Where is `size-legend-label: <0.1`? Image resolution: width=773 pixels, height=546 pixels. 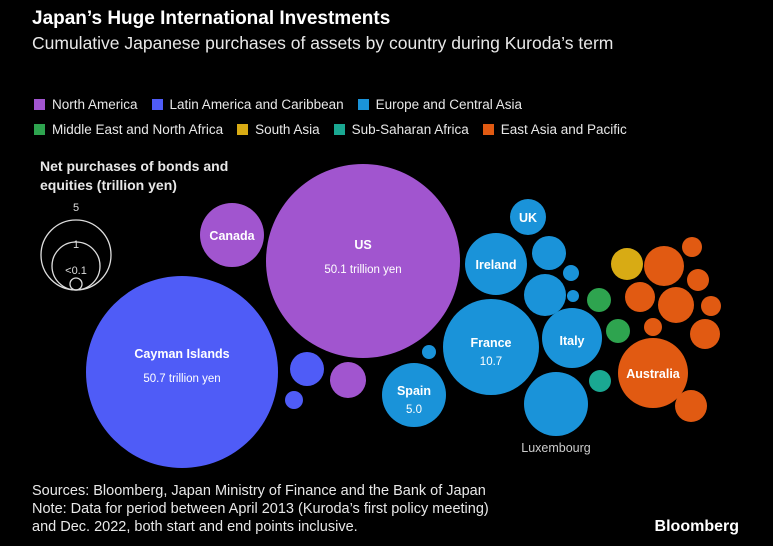 size-legend-label: <0.1 is located at coordinates (76, 271).